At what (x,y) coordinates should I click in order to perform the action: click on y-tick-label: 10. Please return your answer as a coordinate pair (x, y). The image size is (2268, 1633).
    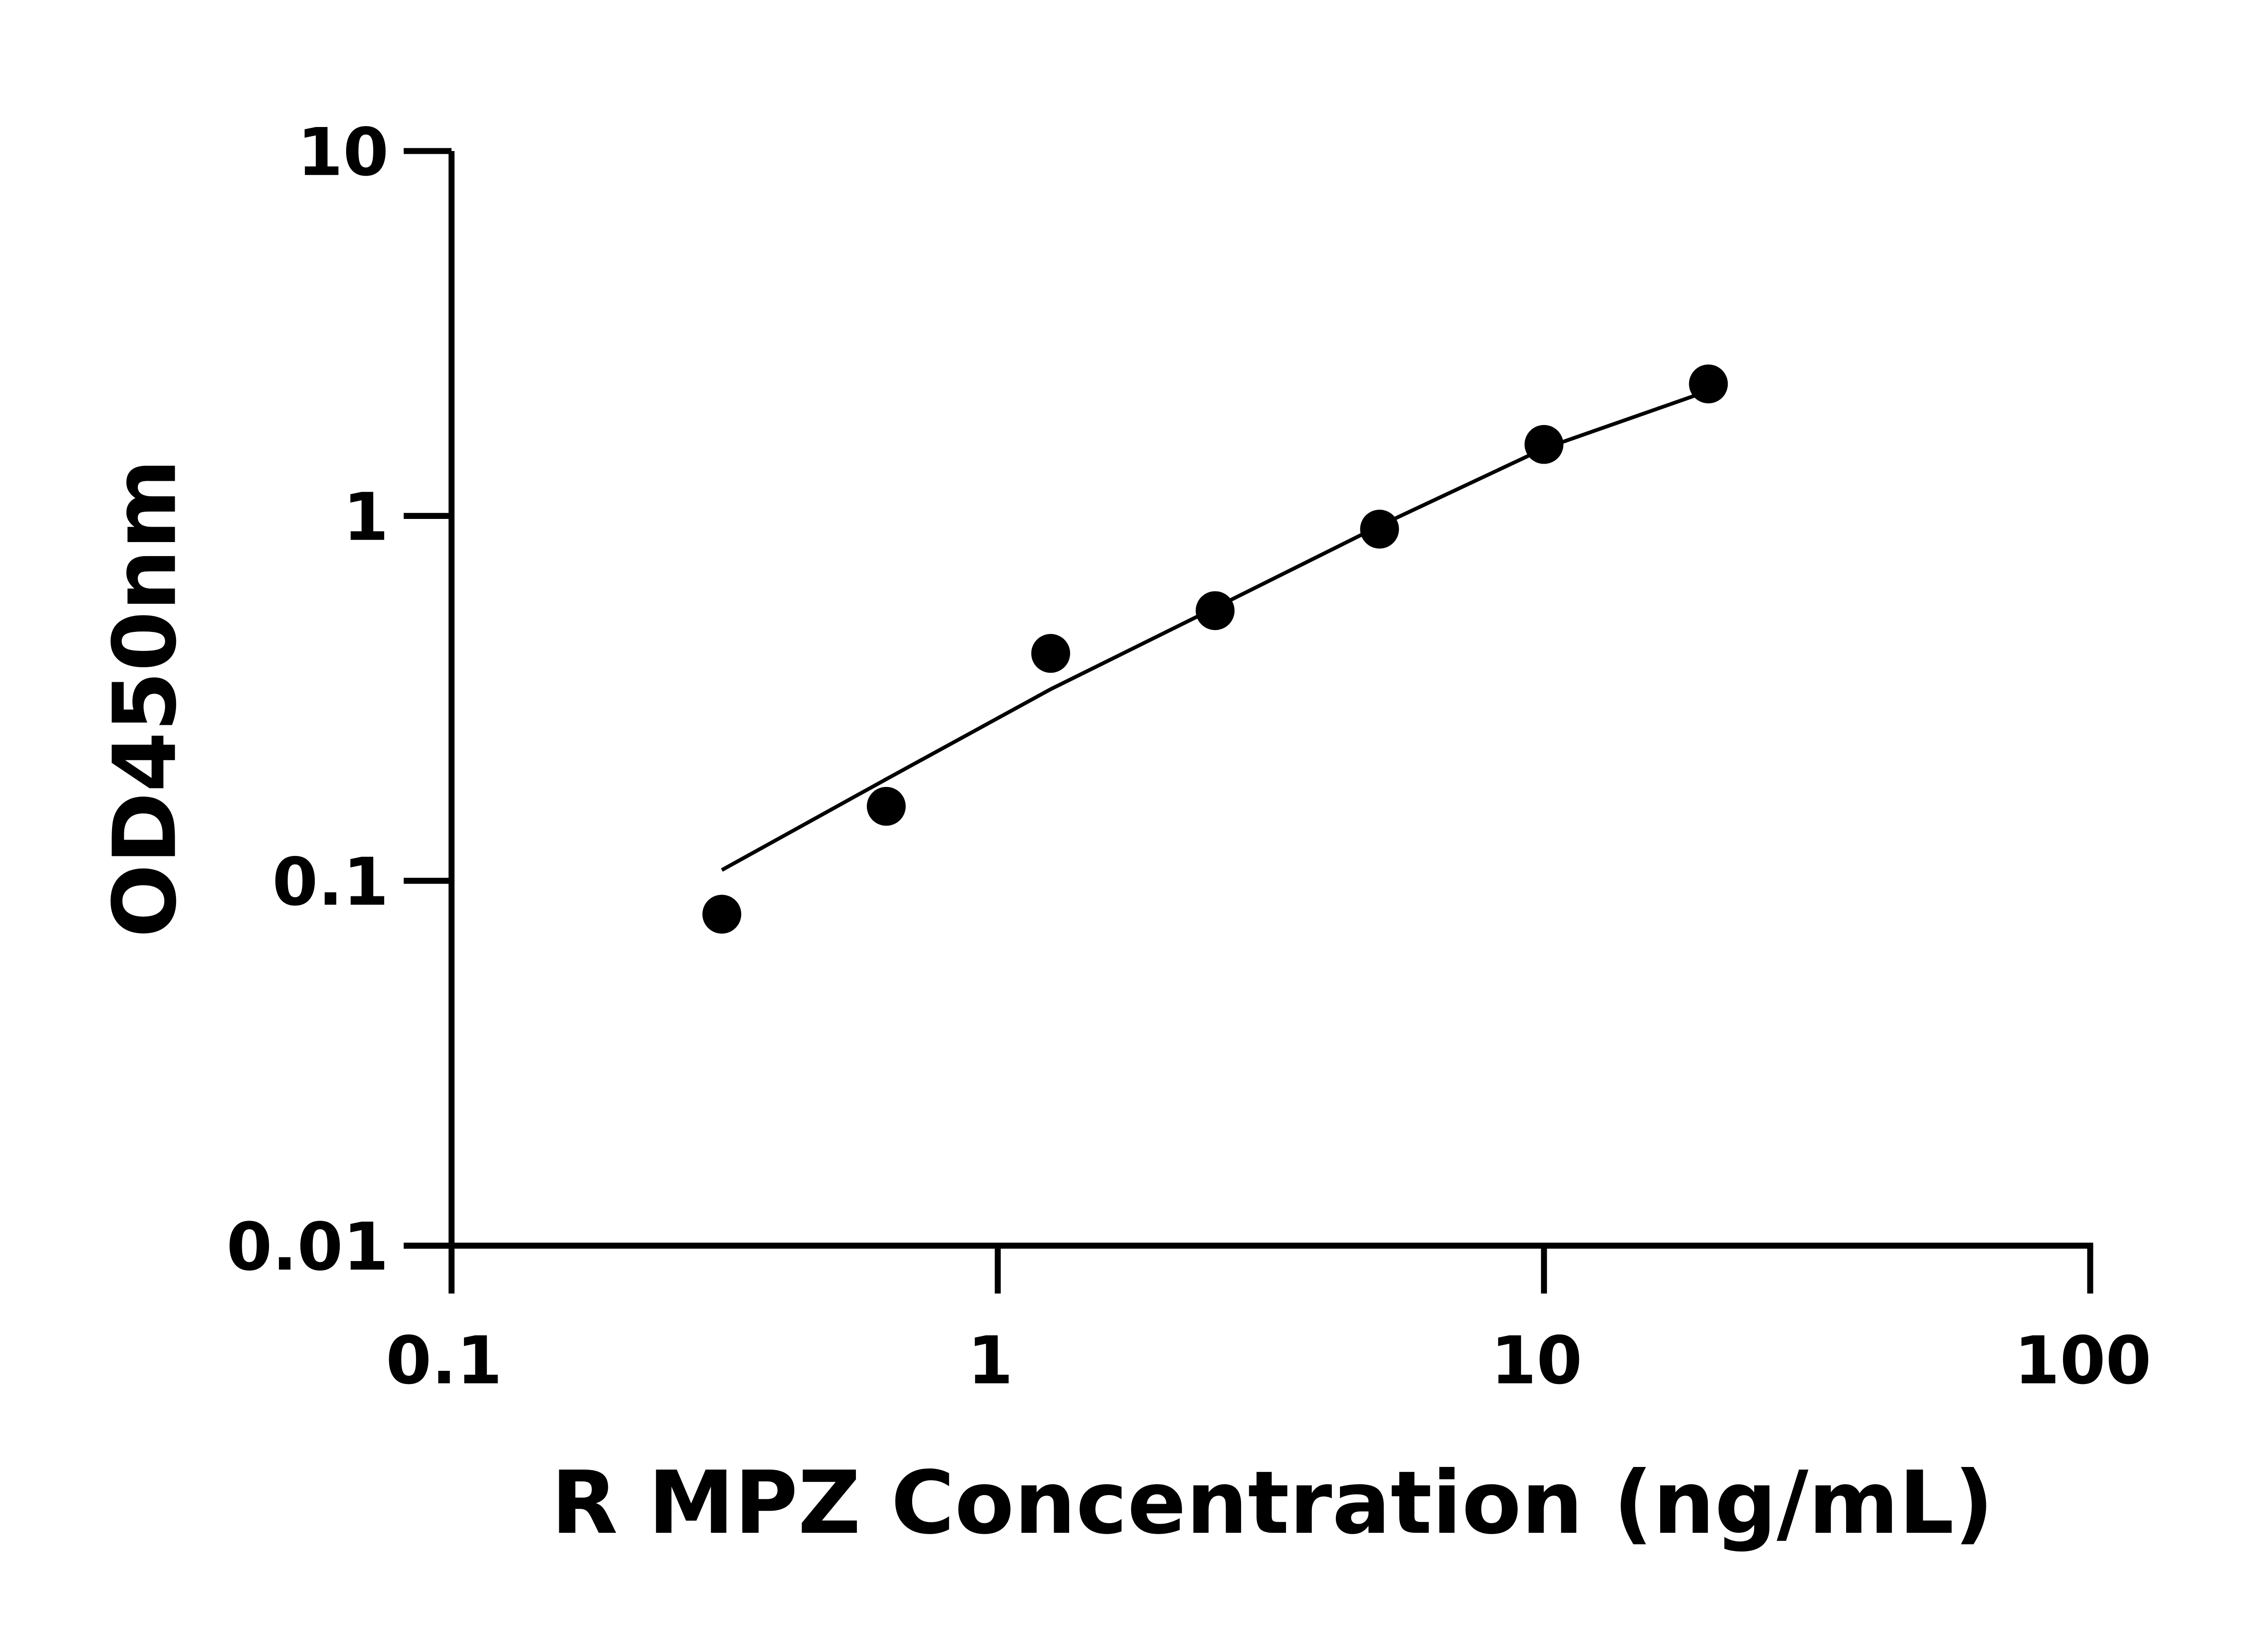
    Looking at the image, I should click on (343, 152).